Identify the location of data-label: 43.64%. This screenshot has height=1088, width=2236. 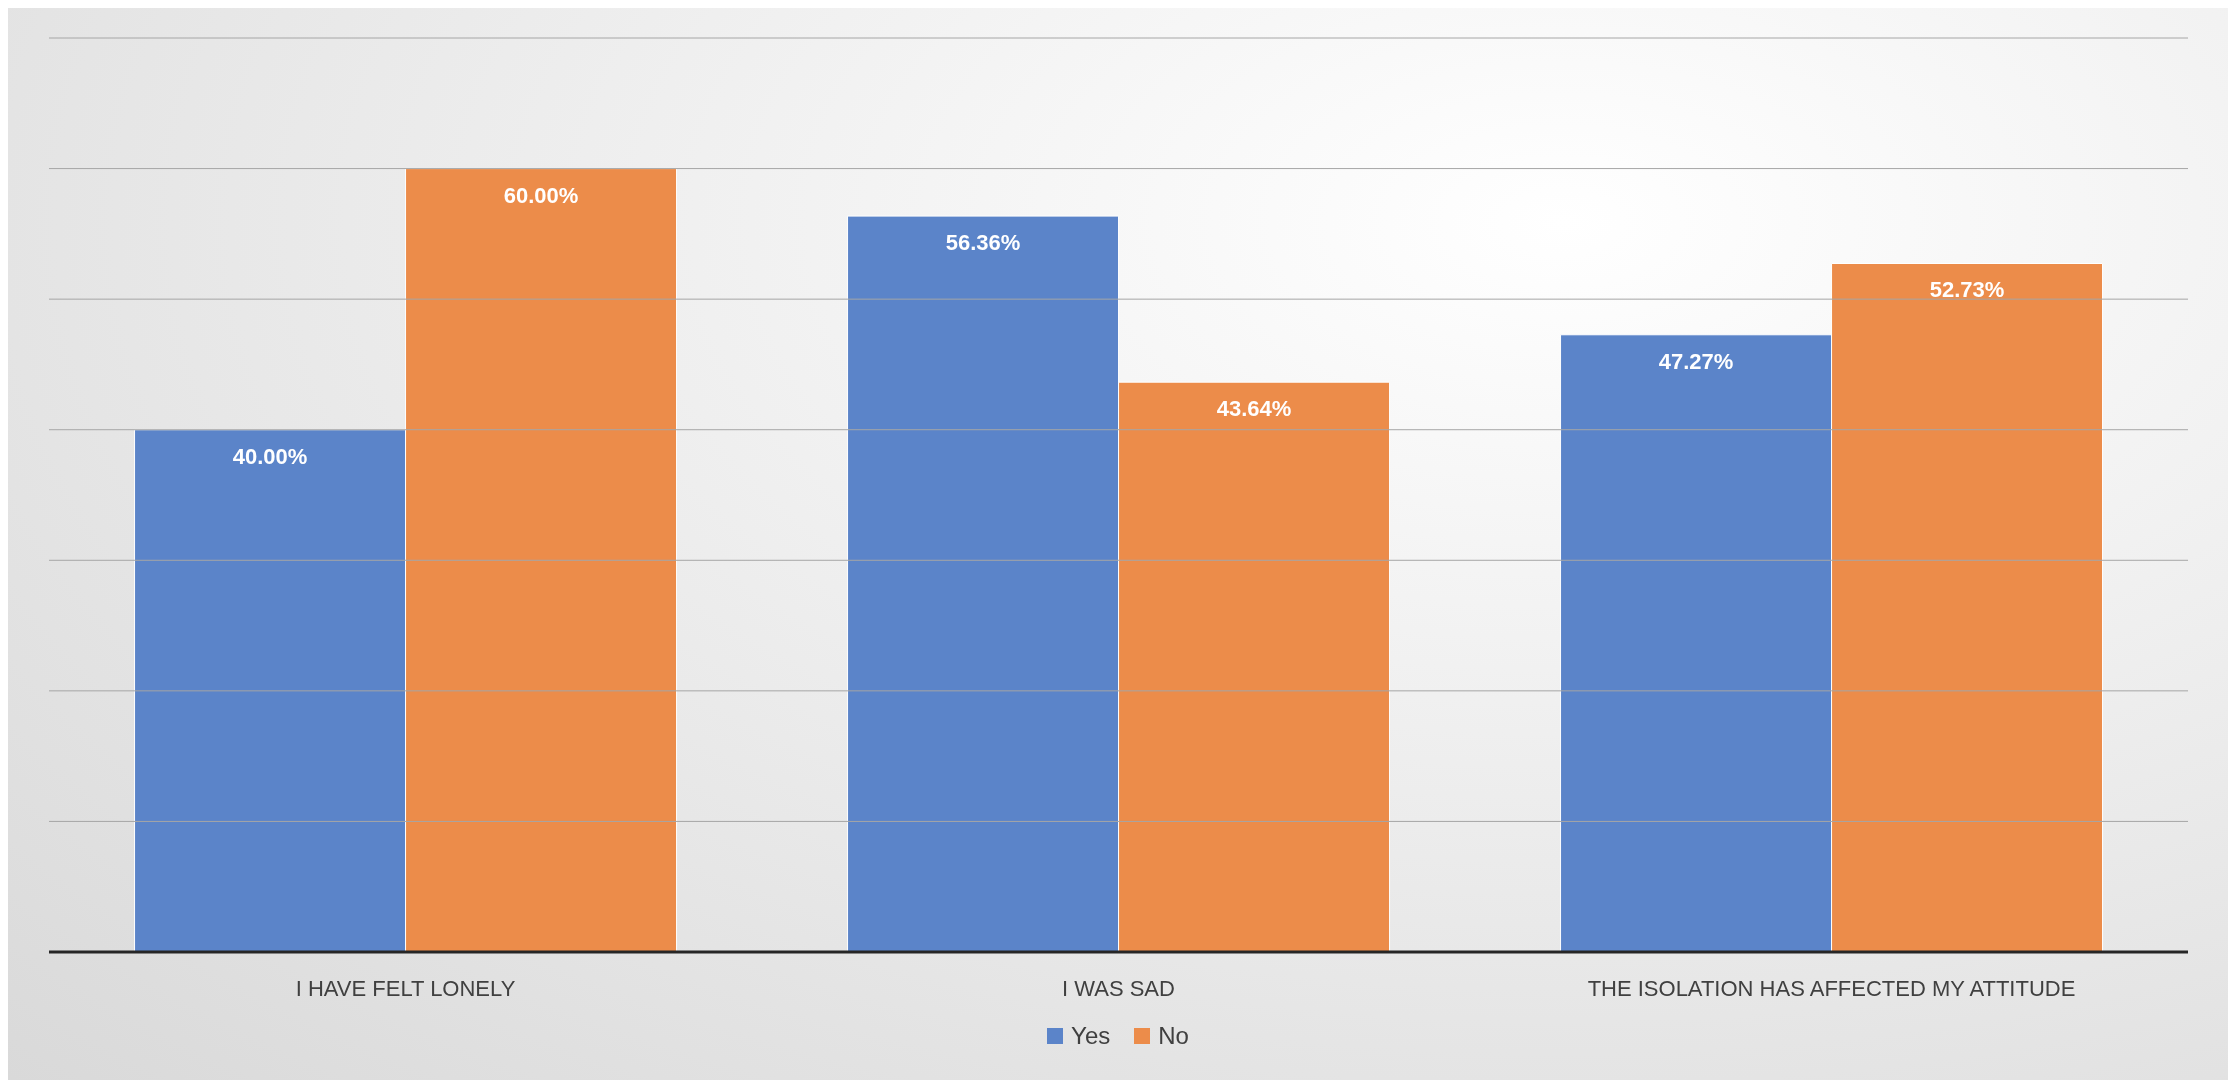
(1254, 409).